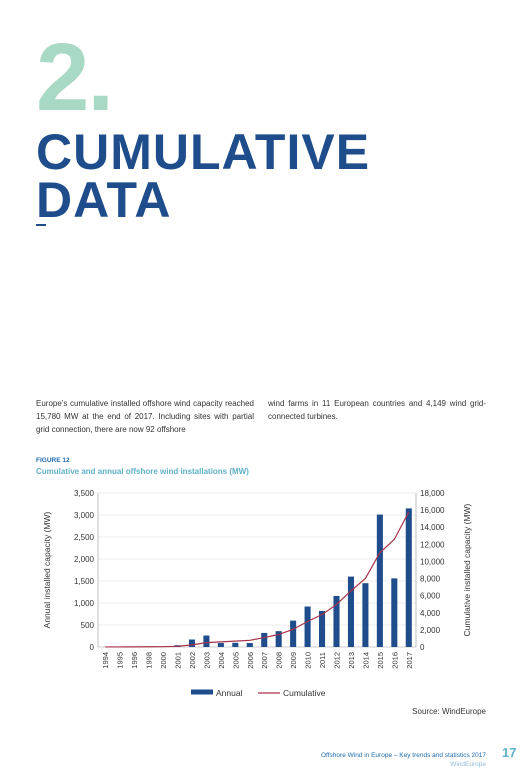 The width and height of the screenshot is (522, 773). Describe the element at coordinates (430, 596) in the screenshot. I see `y2-tick-label: 6,000` at that location.